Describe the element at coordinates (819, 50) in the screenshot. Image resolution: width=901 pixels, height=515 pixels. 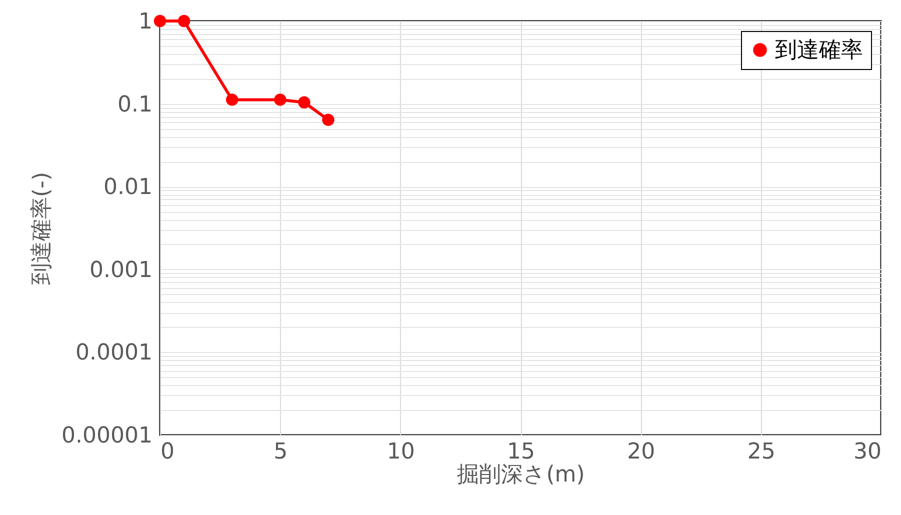
I see `legend-label: 到達確率` at that location.